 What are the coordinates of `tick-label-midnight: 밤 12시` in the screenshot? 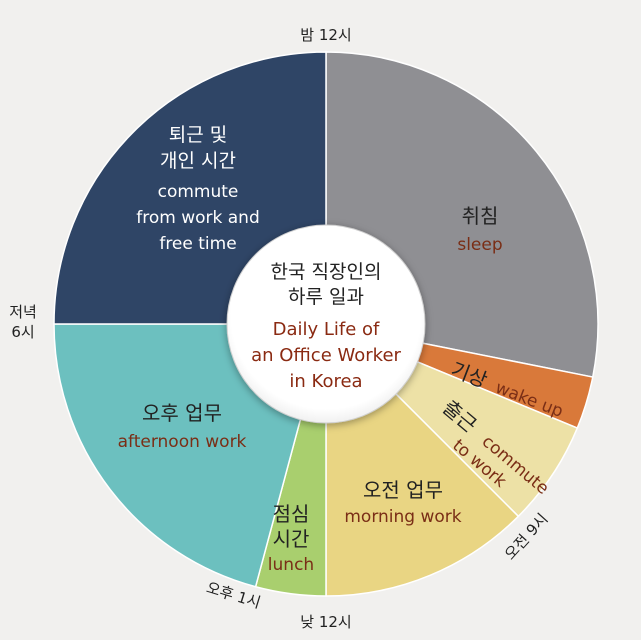 It's located at (325, 35).